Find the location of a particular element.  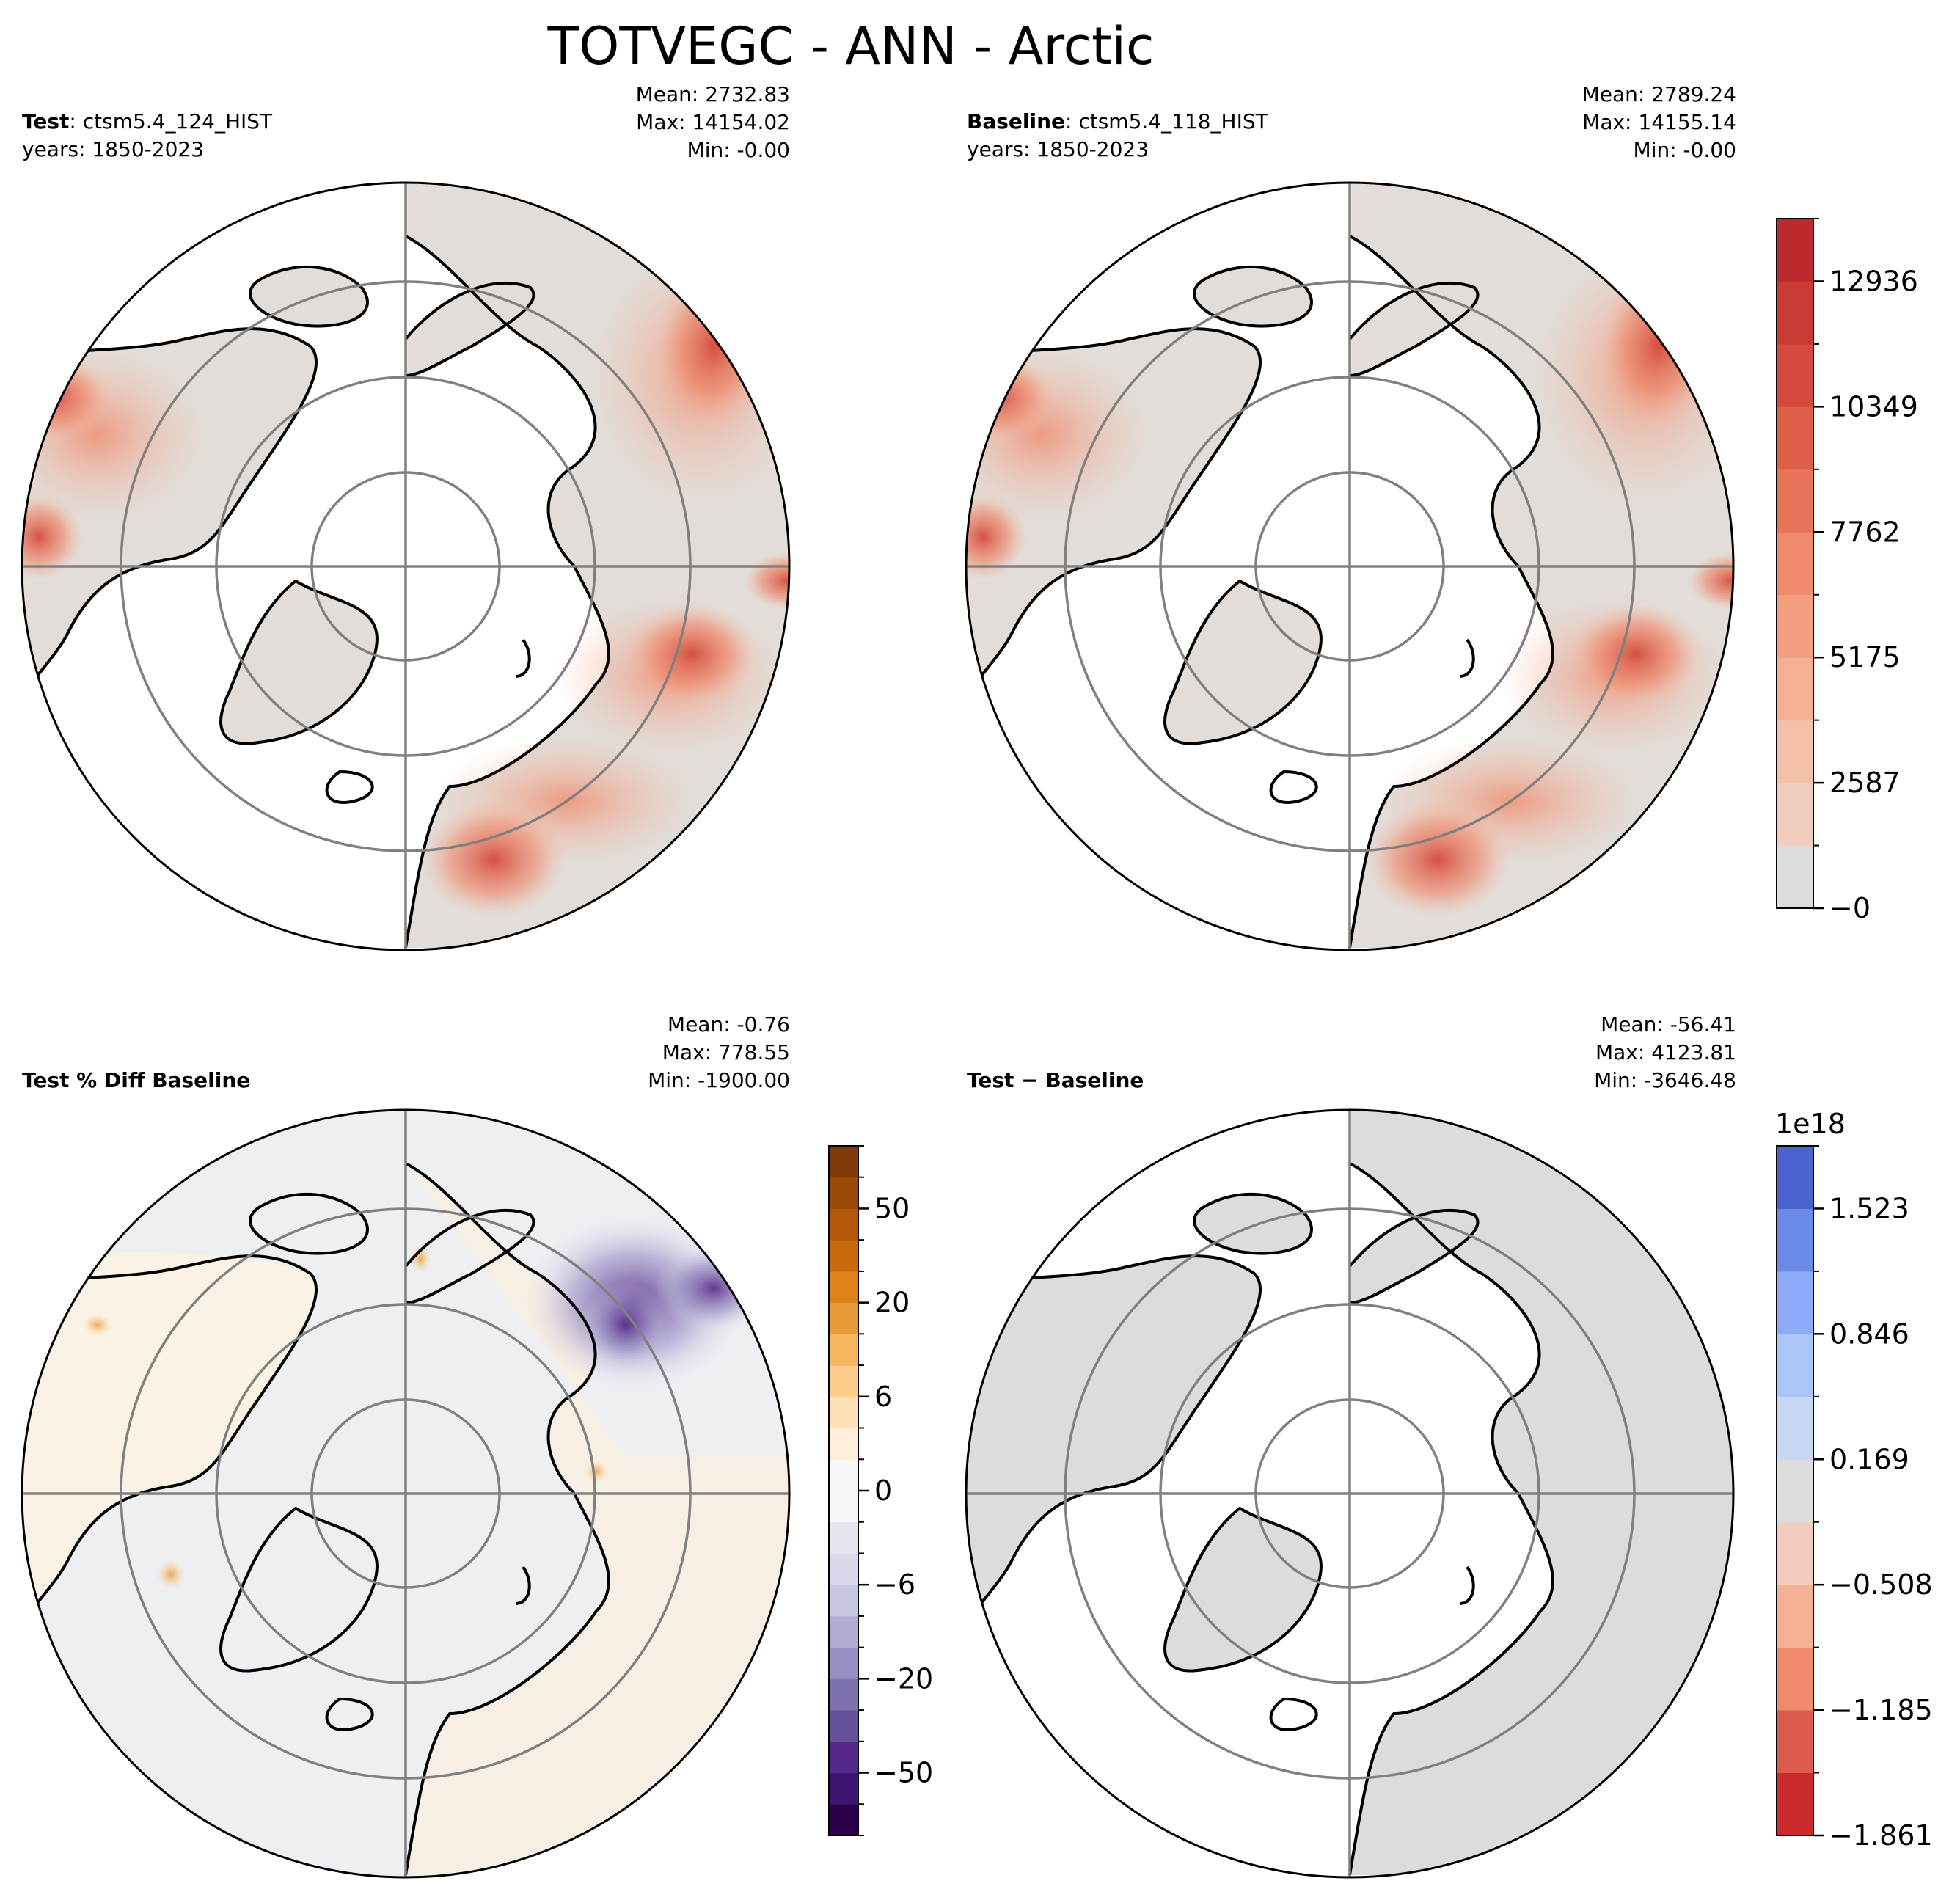

main-colorbar-tick-label: 12936 is located at coordinates (1873, 281).